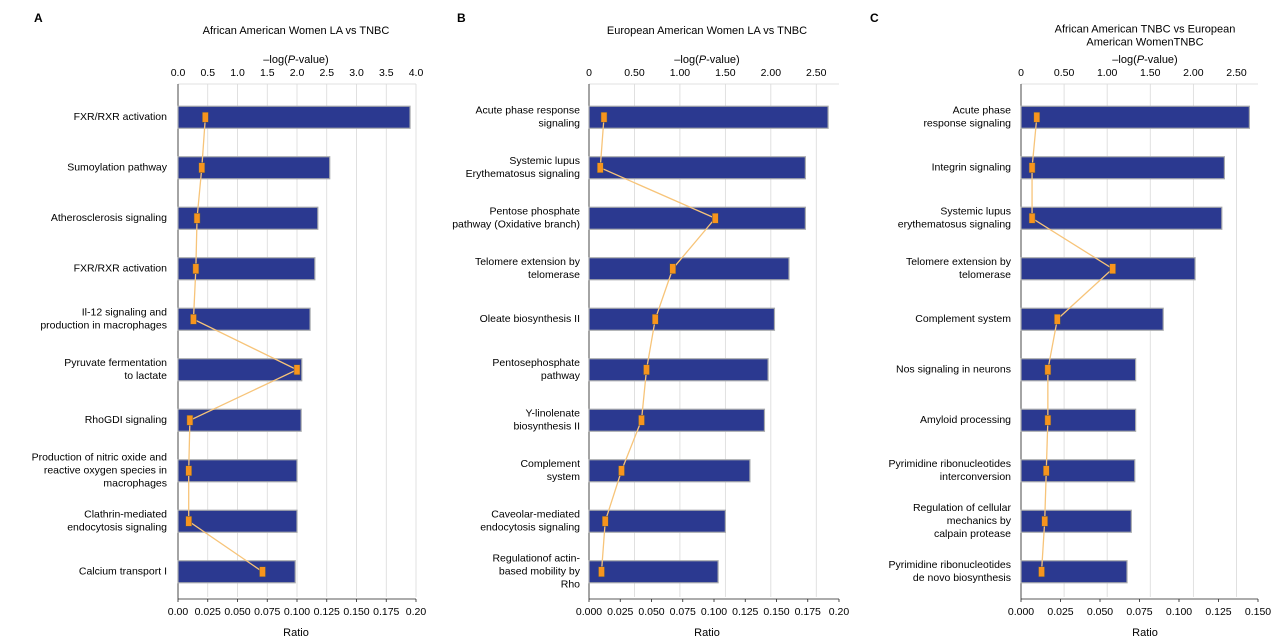 Image resolution: width=1283 pixels, height=643 pixels. What do you see at coordinates (546, 420) in the screenshot?
I see `category-label: Y-linolenate biosynthesis II` at bounding box center [546, 420].